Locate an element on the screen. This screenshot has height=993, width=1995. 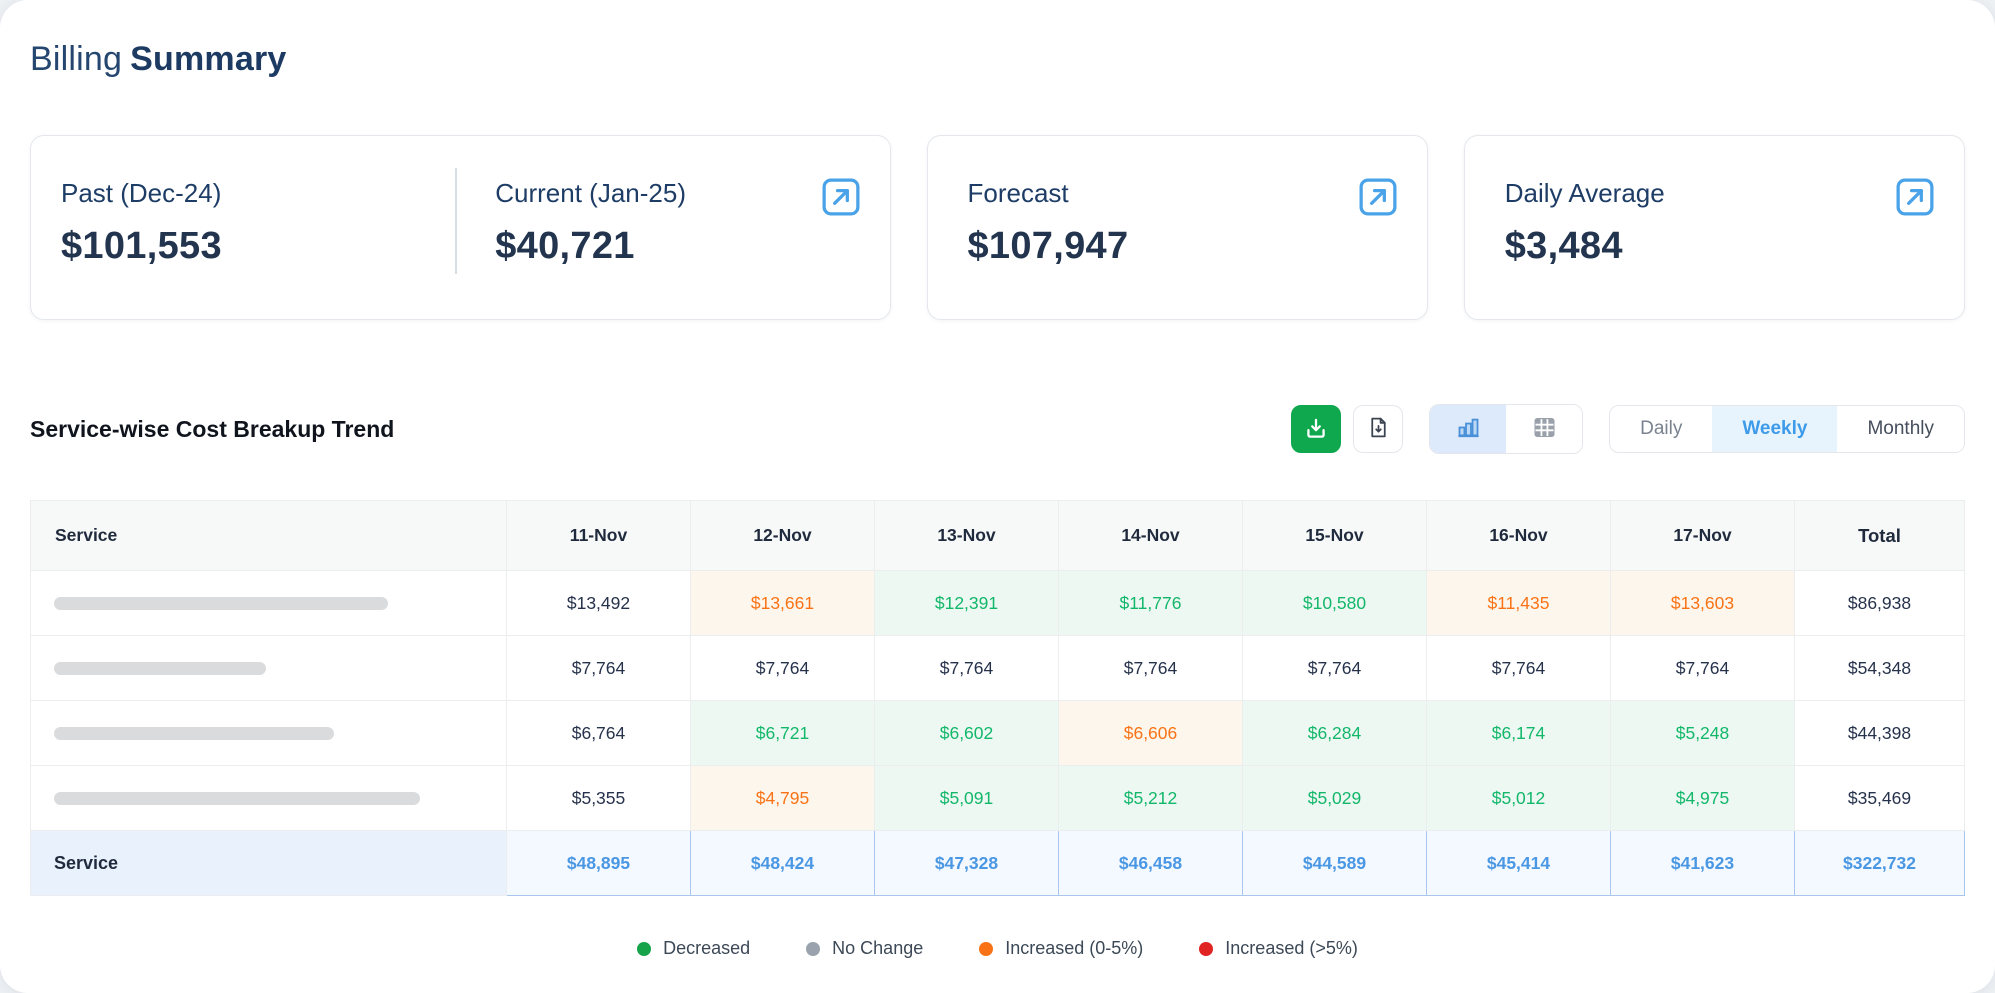
view-mode-toggle is located at coordinates (1506, 429).